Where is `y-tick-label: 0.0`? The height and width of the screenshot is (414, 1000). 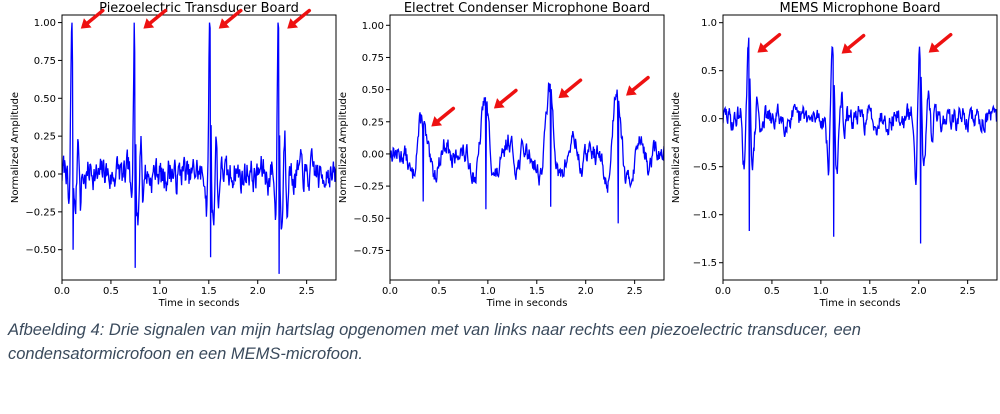 y-tick-label: 0.0 is located at coordinates (709, 119).